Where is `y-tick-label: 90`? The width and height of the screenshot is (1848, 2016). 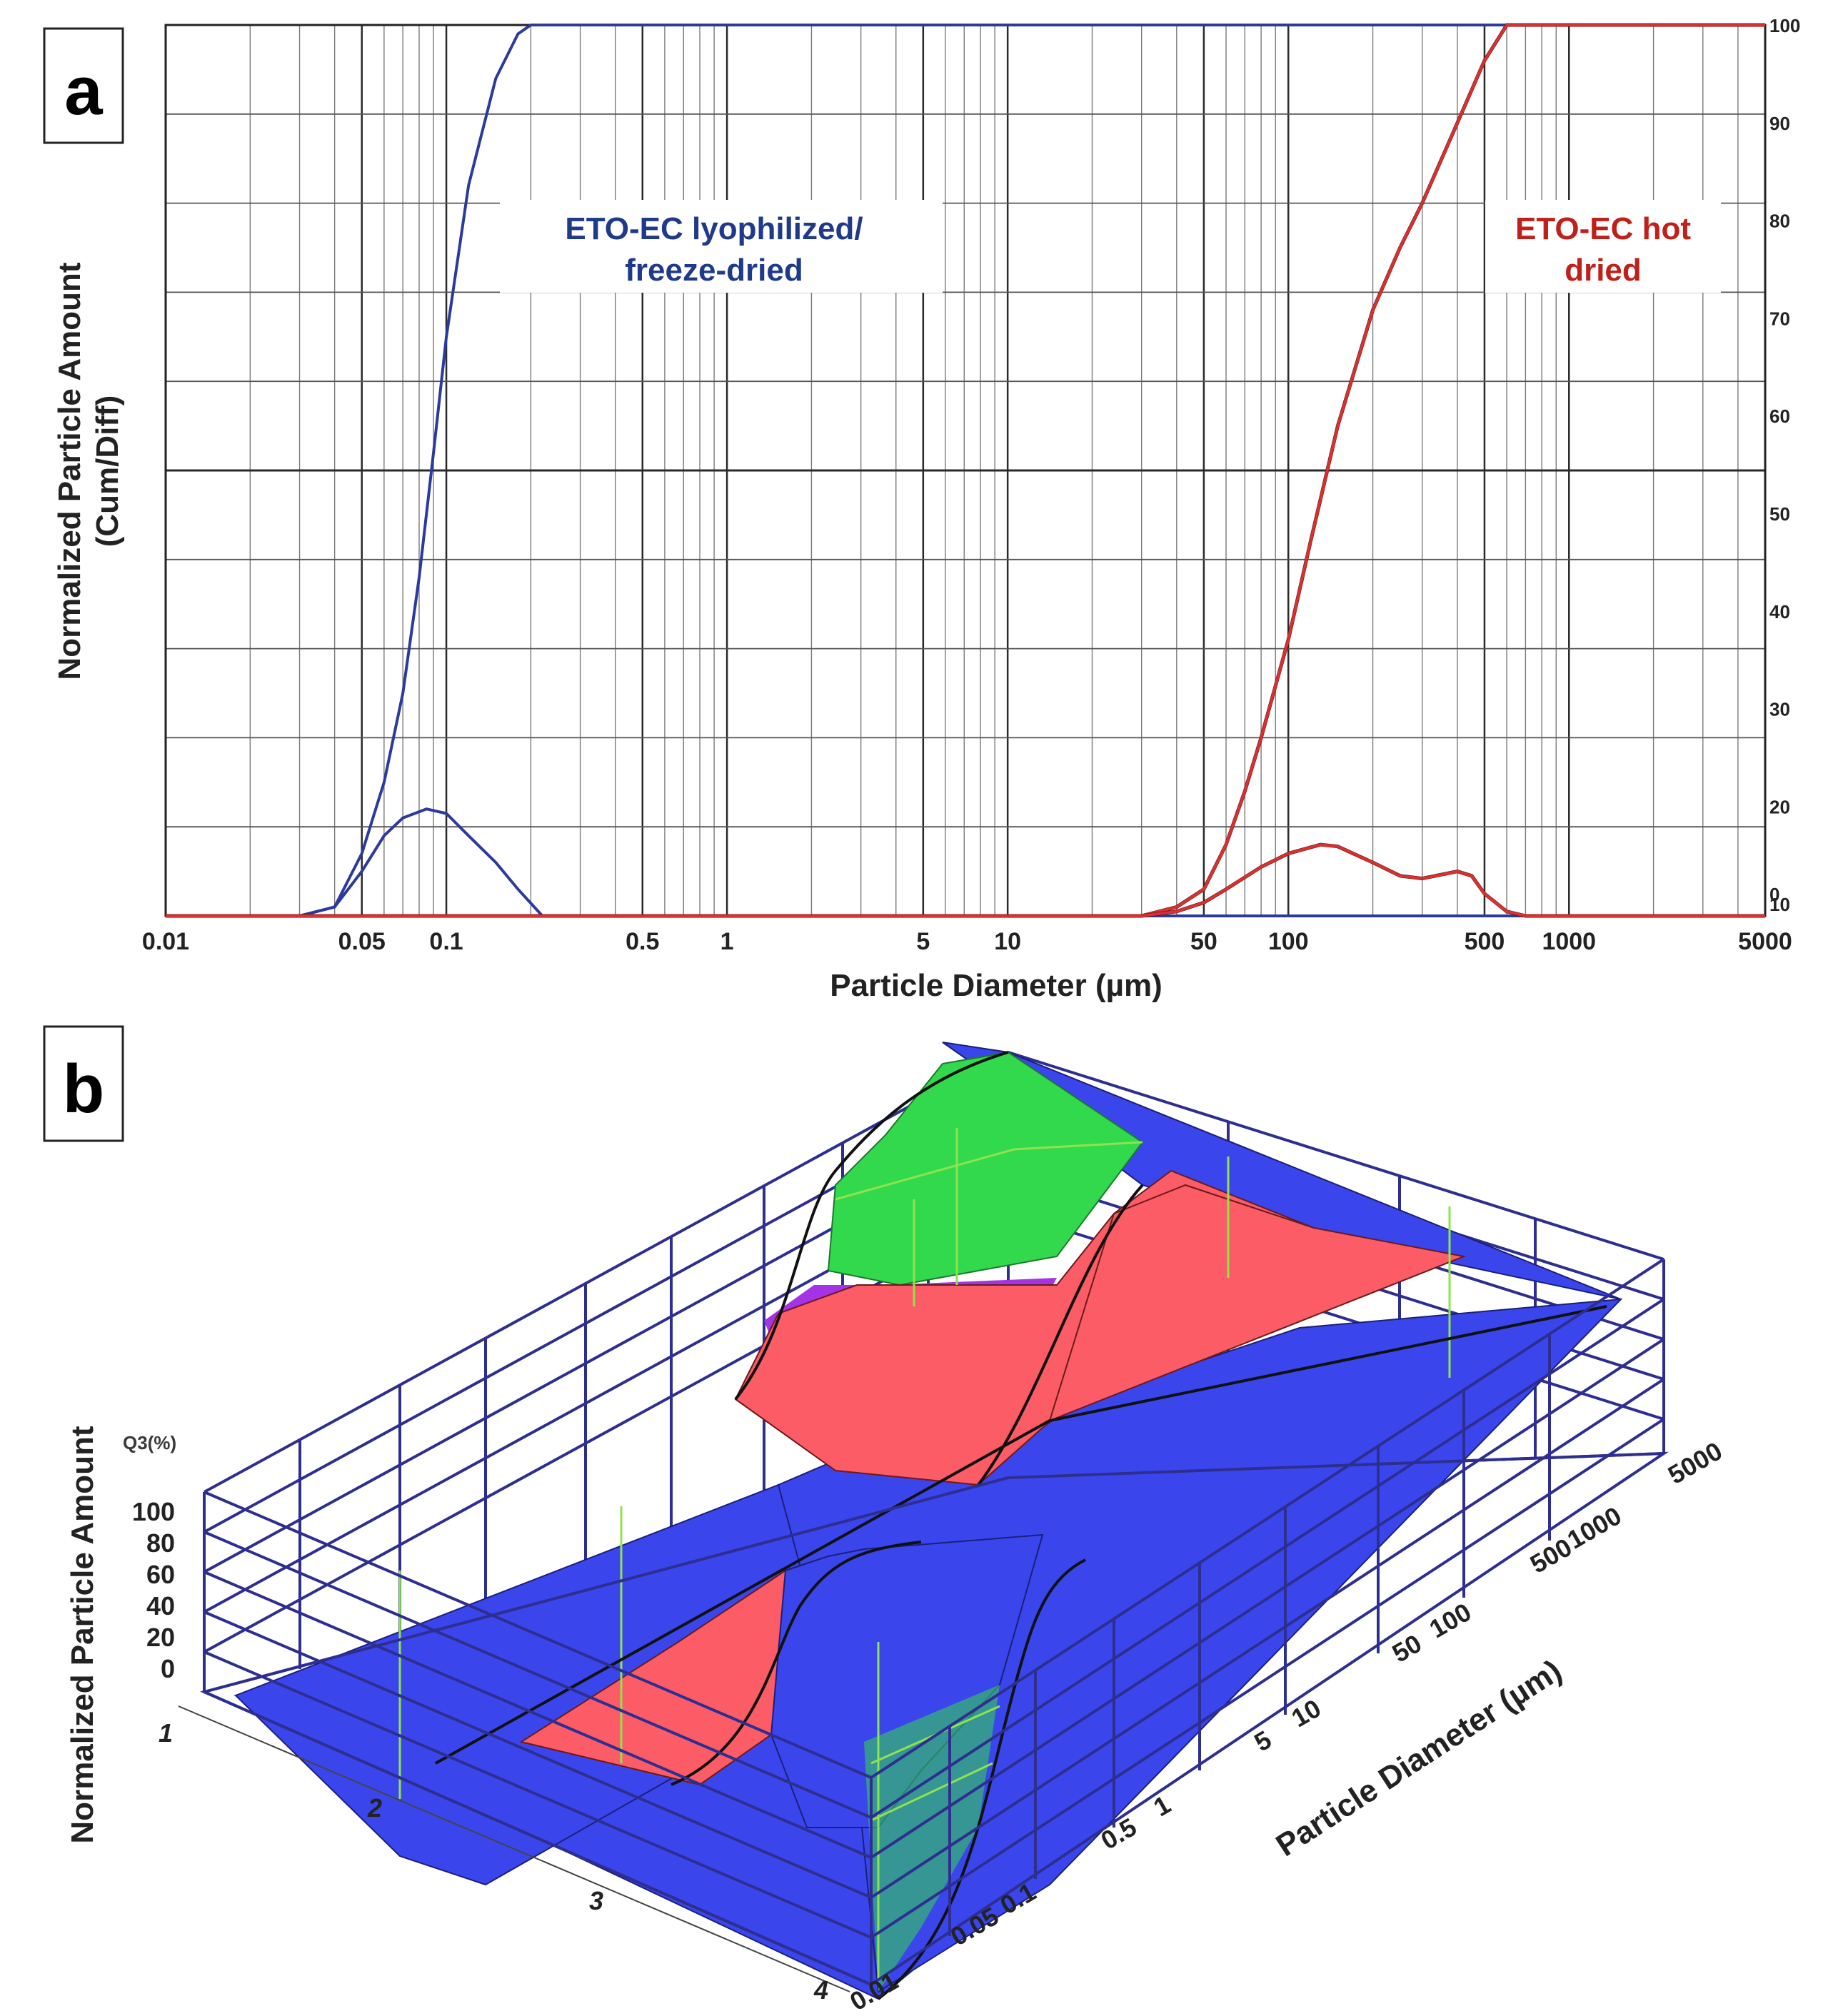 y-tick-label: 90 is located at coordinates (1779, 123).